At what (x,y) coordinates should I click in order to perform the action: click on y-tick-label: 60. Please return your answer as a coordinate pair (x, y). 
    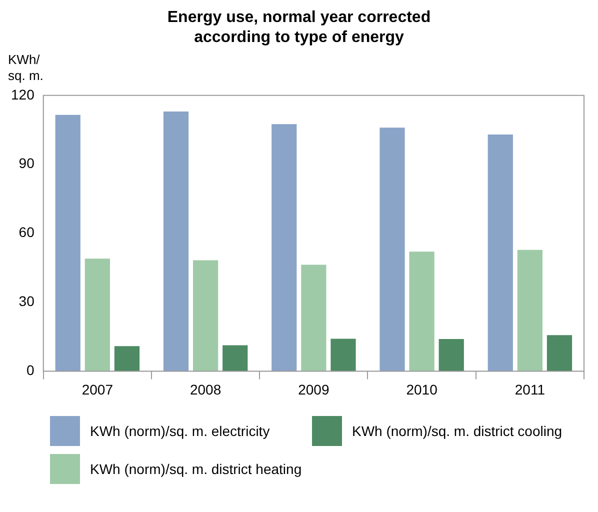
    Looking at the image, I should click on (26, 232).